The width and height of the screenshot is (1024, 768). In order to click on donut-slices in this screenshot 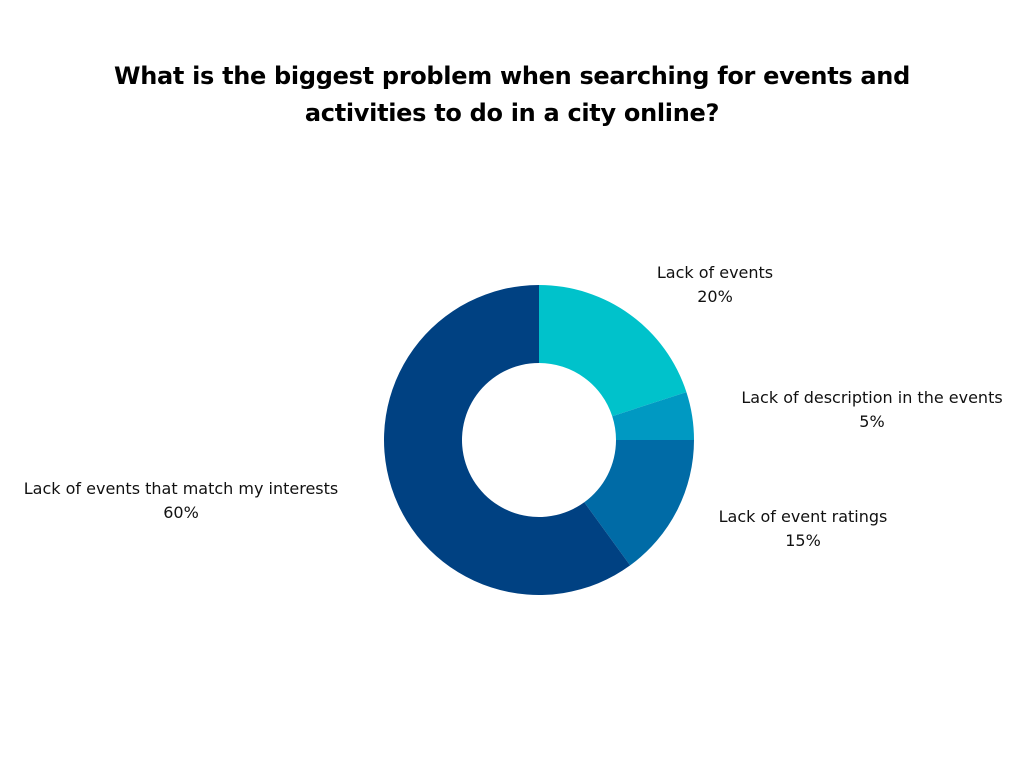, I will do `click(539, 440)`.